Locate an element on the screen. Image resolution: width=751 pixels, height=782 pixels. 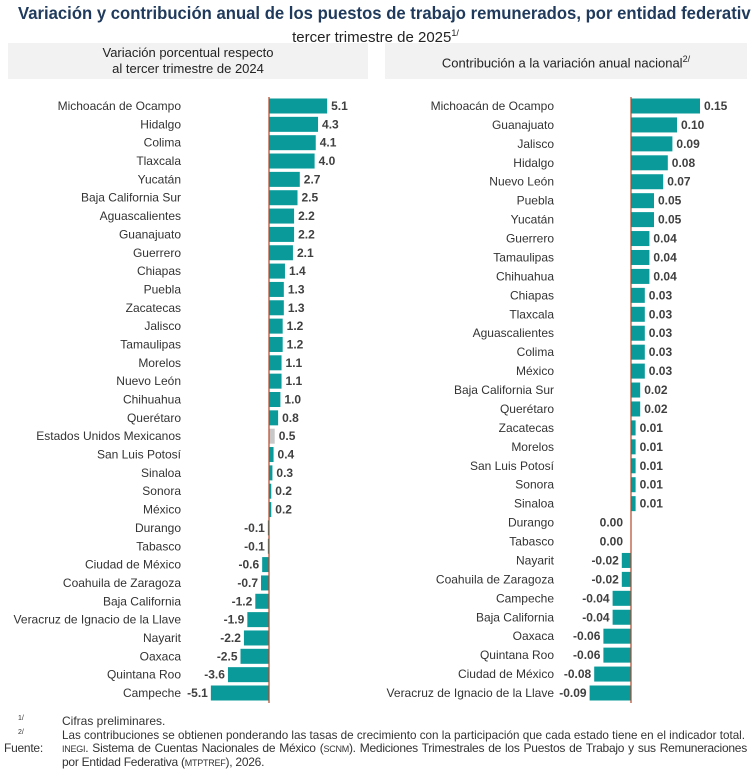
value-label: 2.2 is located at coordinates (306, 216).